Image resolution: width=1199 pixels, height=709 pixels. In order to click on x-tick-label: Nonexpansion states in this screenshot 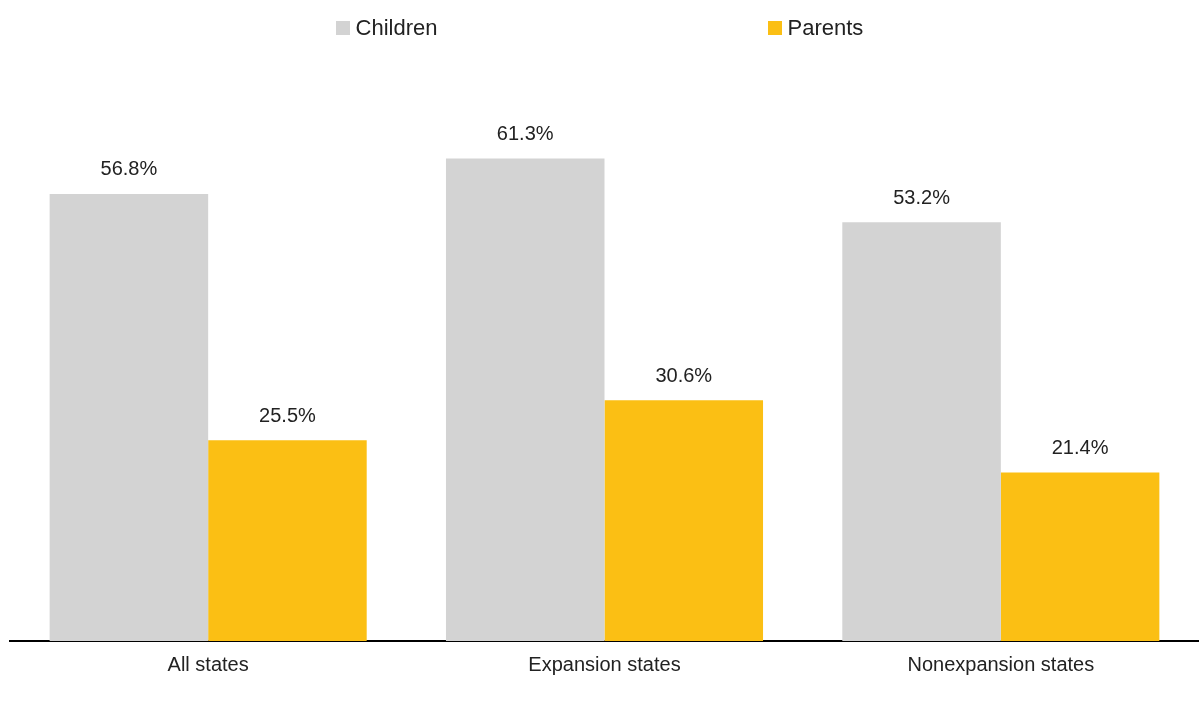, I will do `click(1001, 663)`.